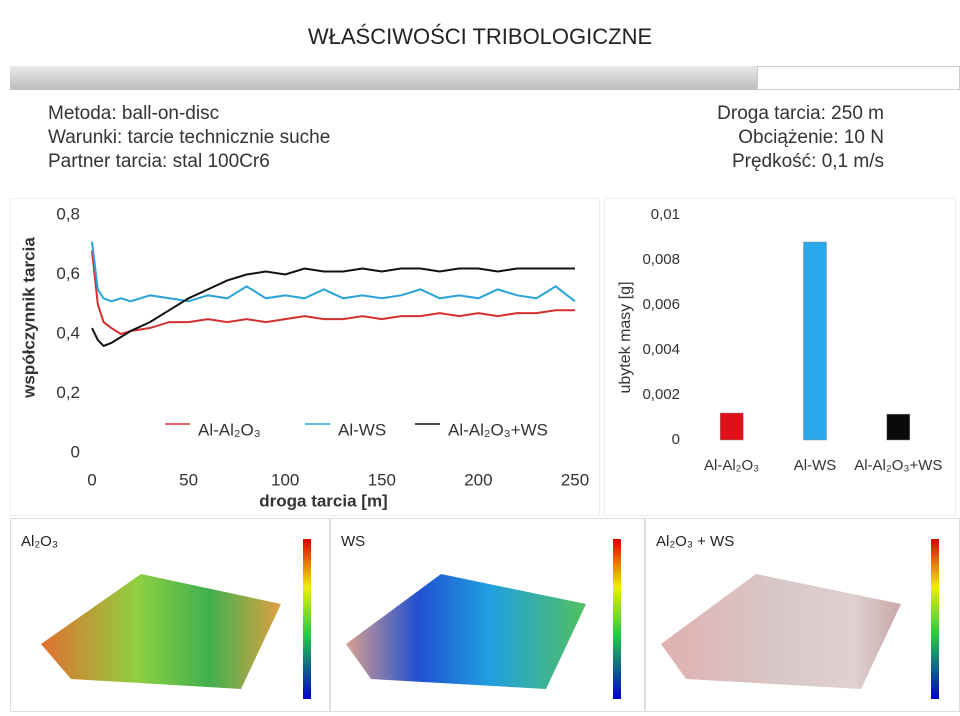 The height and width of the screenshot is (716, 960). Describe the element at coordinates (229, 429) in the screenshot. I see `legend-label: Al-Al₂O₃` at that location.